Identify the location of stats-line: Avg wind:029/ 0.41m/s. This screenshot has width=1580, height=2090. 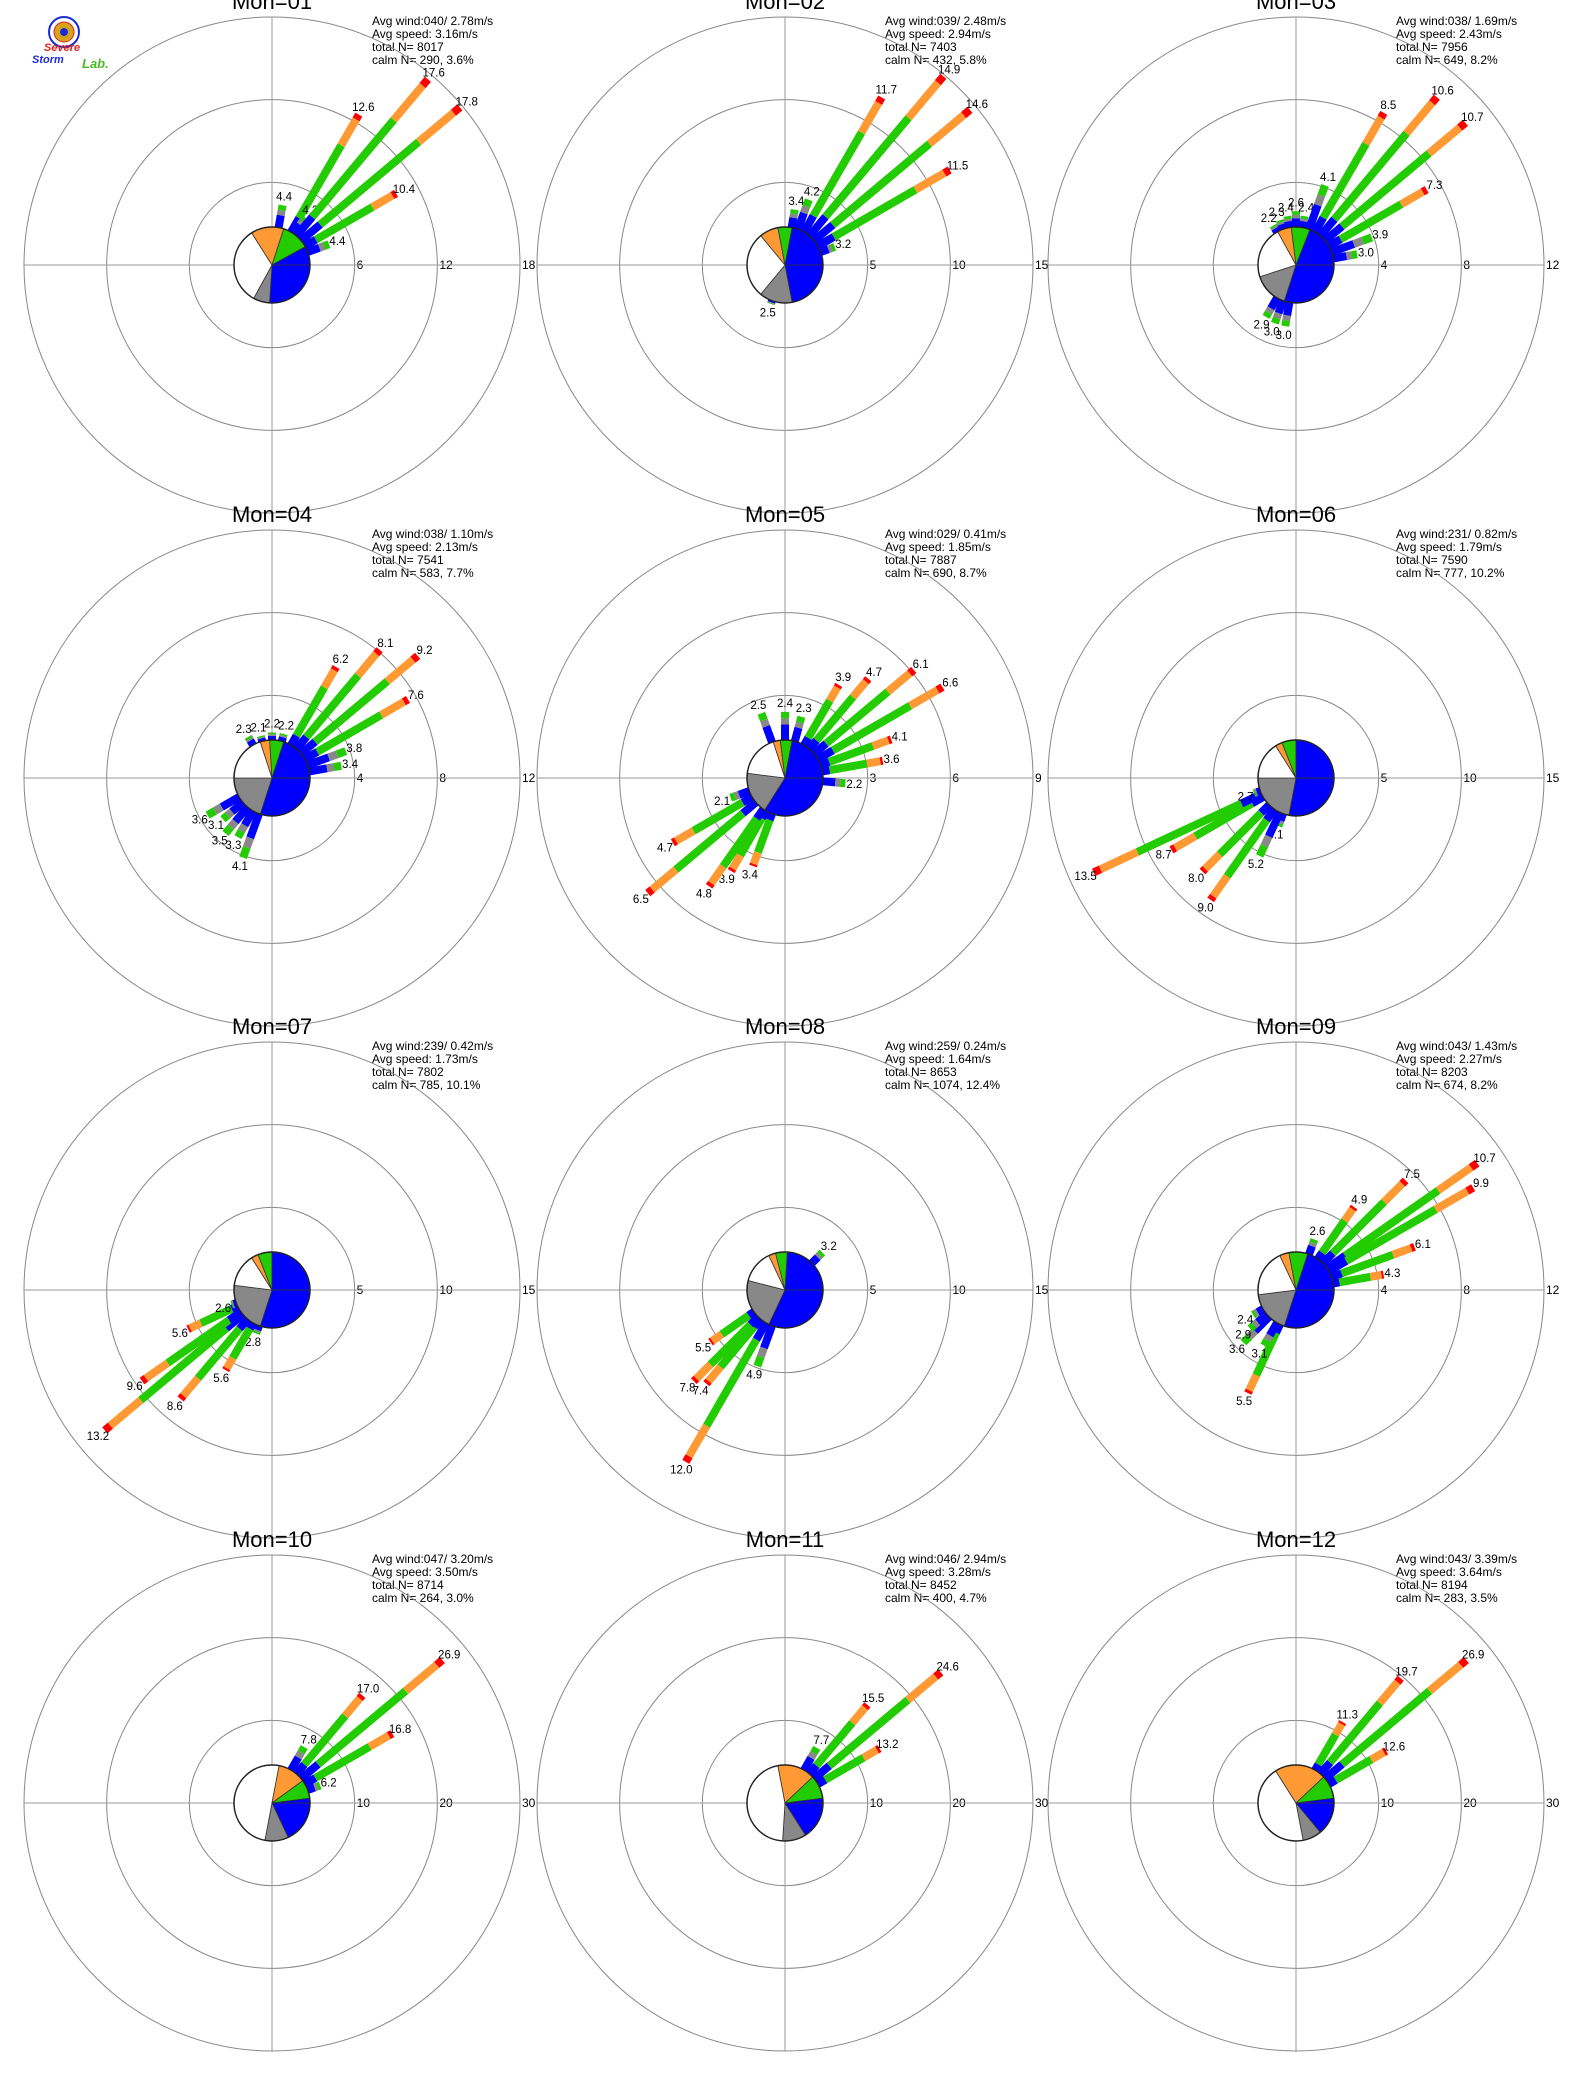
(945, 534).